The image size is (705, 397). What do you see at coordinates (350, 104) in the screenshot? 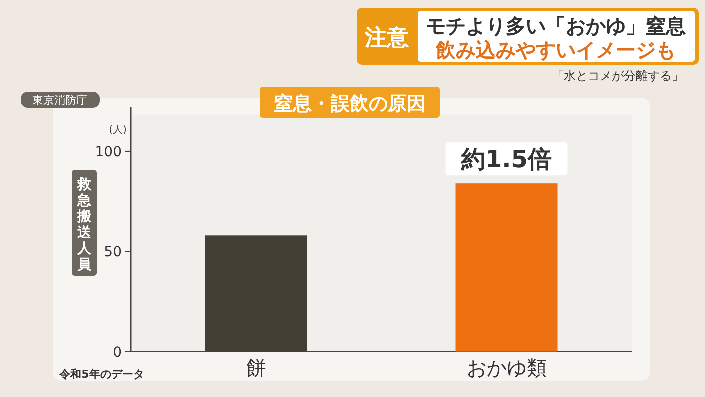
I see `chart-title: 窒息・誤飲の原因` at bounding box center [350, 104].